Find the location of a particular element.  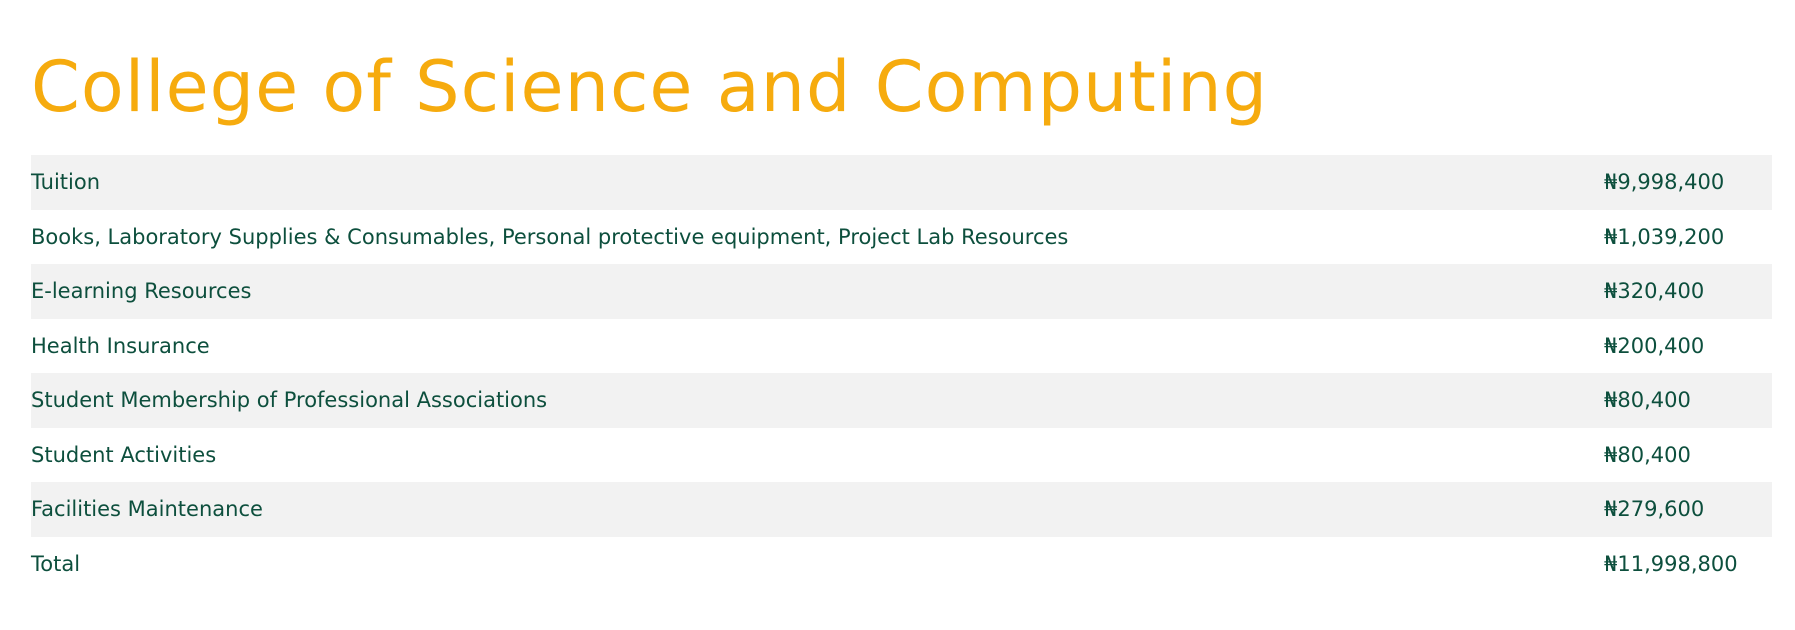

fee-label: E-learning Resources is located at coordinates (141, 291).